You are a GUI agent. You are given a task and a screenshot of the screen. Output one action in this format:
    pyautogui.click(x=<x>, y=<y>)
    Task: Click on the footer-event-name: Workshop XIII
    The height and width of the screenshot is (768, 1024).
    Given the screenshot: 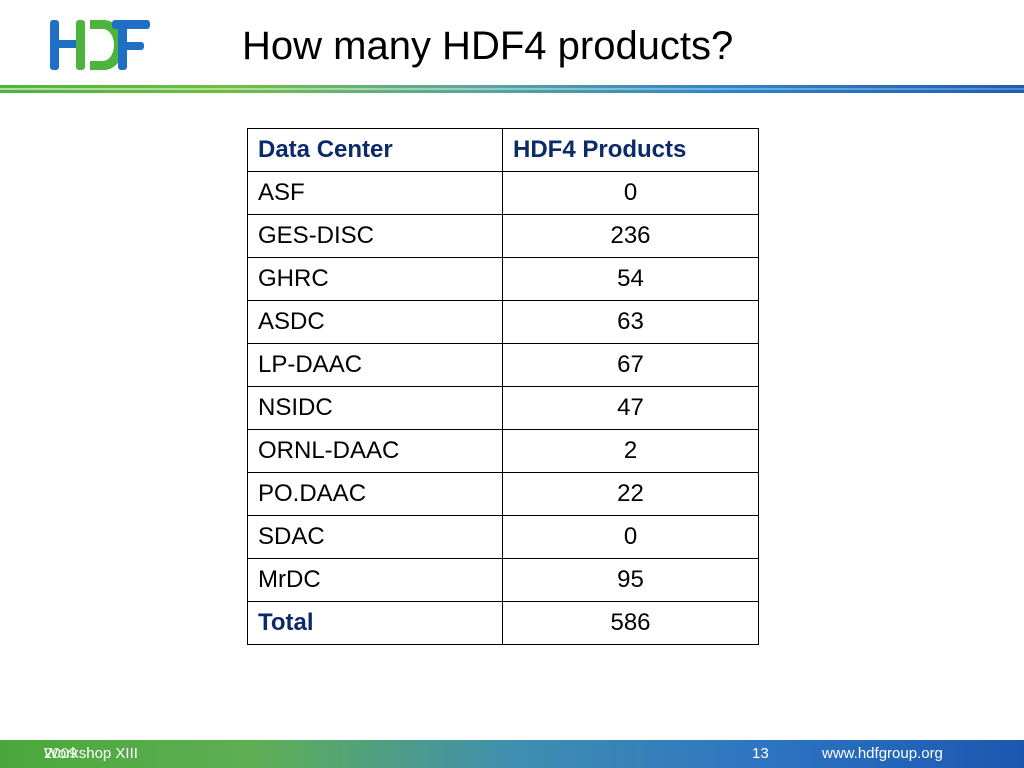 What is the action you would take?
    pyautogui.click(x=91, y=753)
    